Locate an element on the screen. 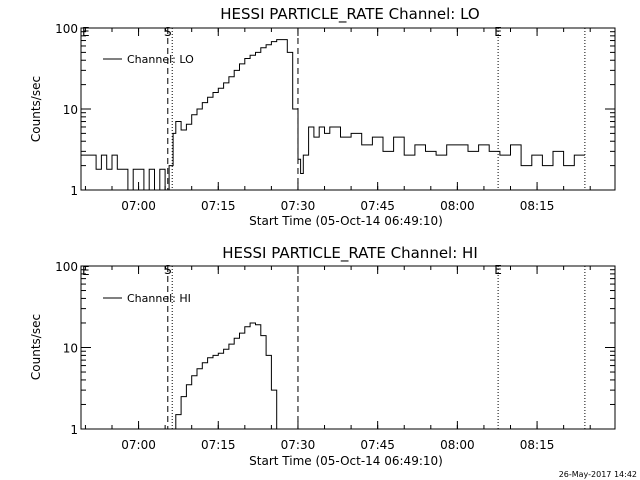  legend: Channel: HI is located at coordinates (147, 298).